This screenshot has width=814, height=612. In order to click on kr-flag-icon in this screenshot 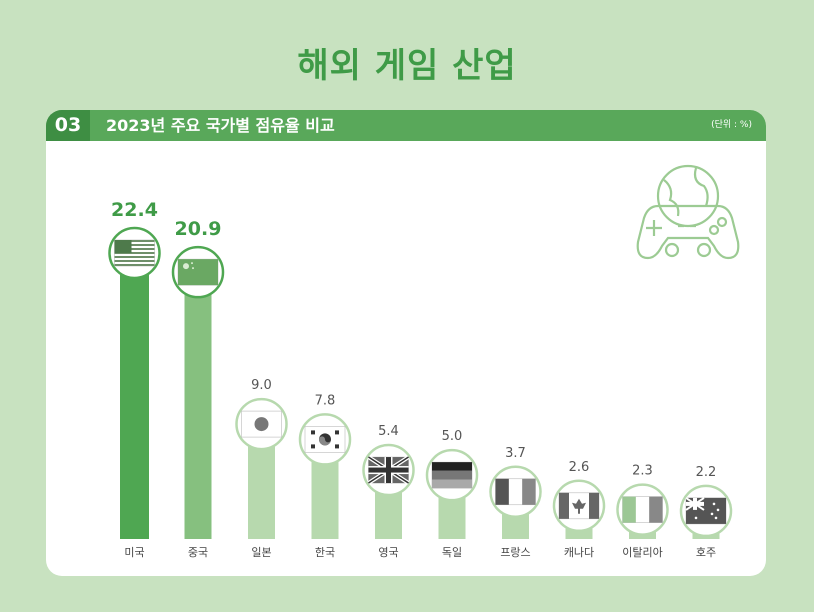, I will do `click(325, 439)`.